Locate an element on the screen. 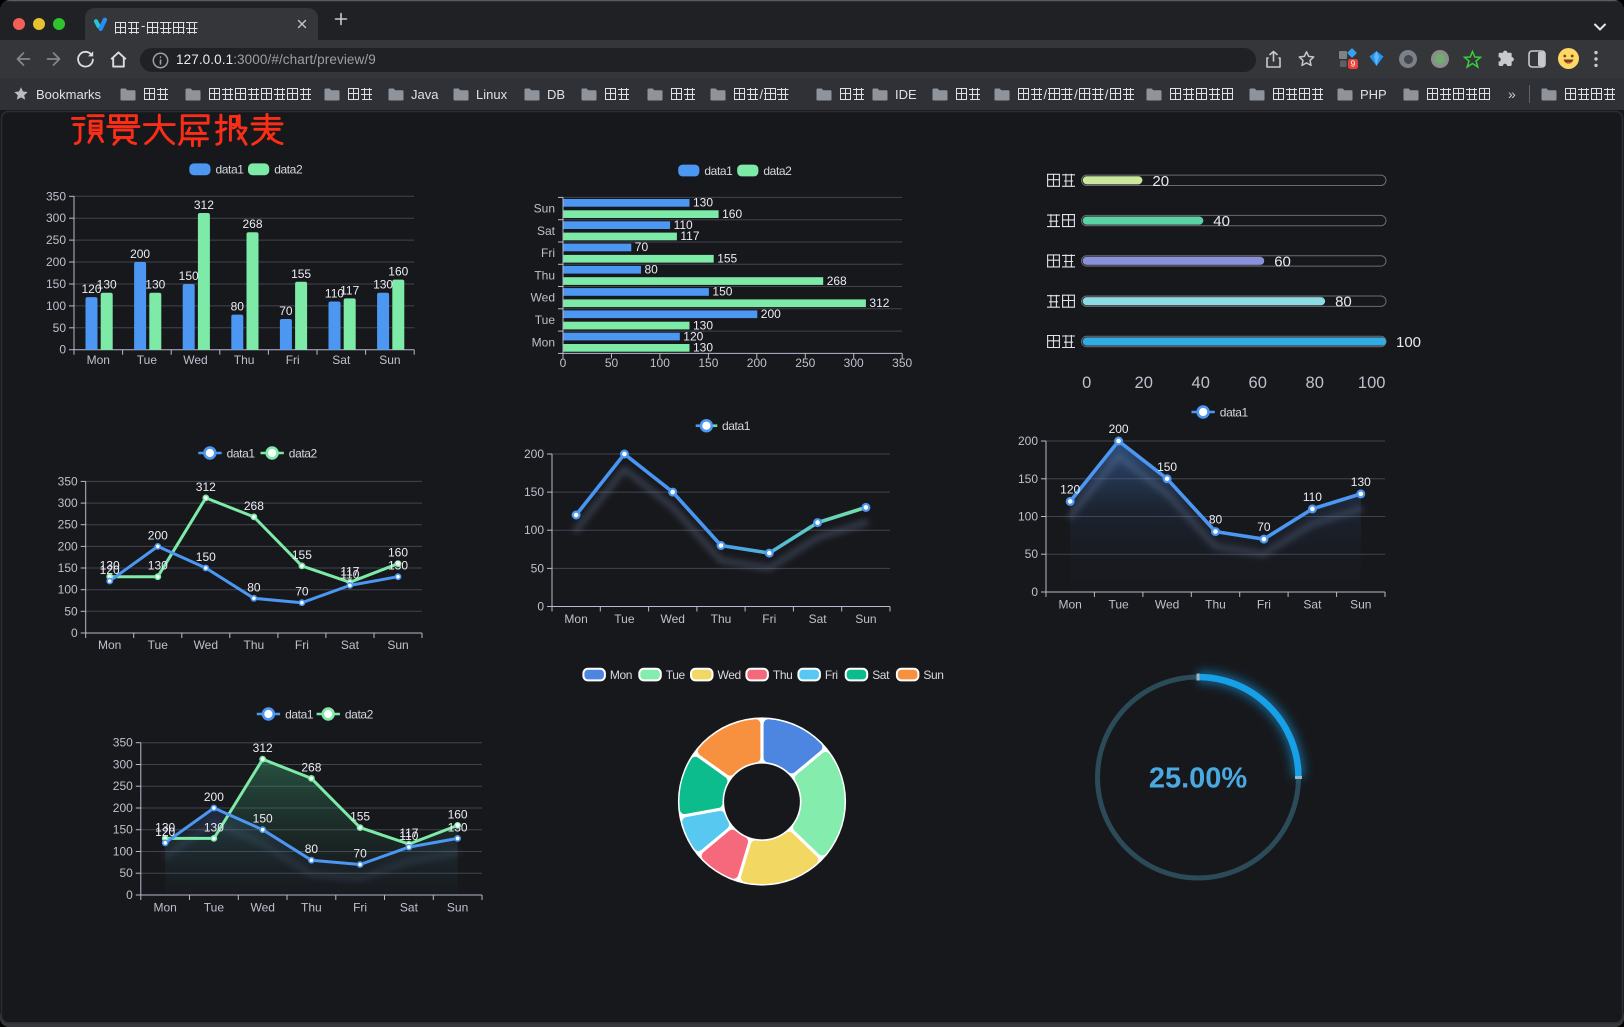  svg-text: 20 is located at coordinates (1160, 181).